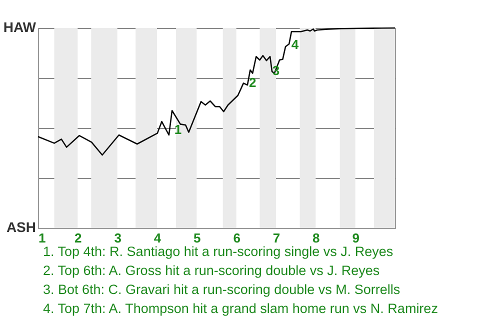 The height and width of the screenshot is (320, 480). Describe the element at coordinates (295, 44) in the screenshot. I see `annotation: 4` at that location.